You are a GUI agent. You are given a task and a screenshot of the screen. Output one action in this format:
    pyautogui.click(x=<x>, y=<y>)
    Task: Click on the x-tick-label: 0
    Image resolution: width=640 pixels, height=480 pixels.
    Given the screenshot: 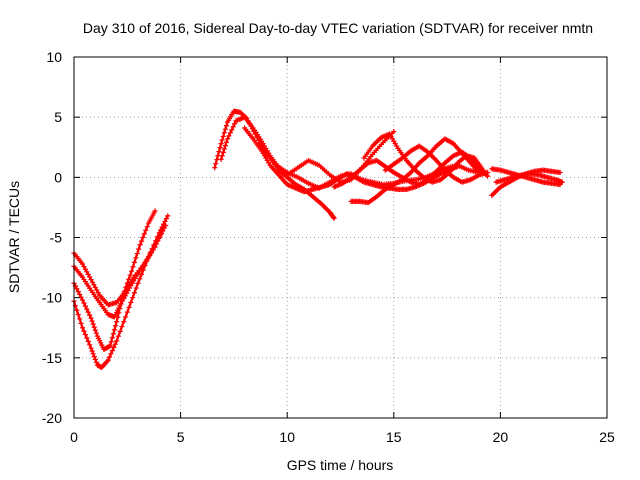 What is the action you would take?
    pyautogui.click(x=74, y=437)
    